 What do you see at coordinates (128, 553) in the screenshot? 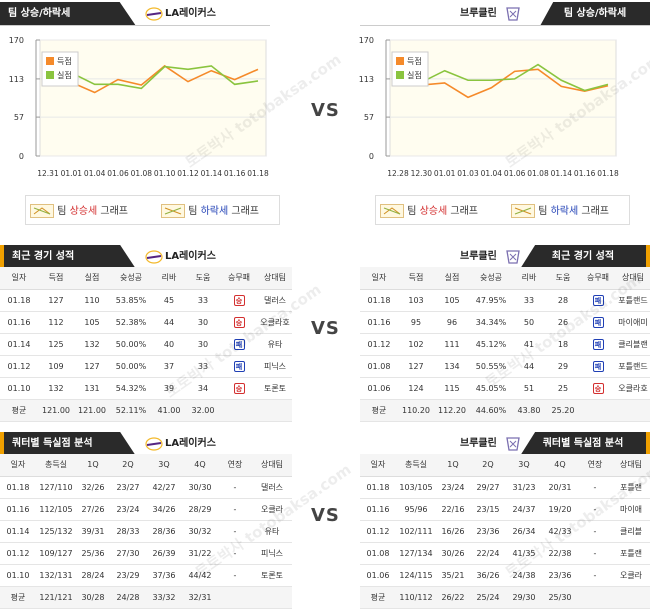
I see `table-cell: 27/30` at bounding box center [128, 553].